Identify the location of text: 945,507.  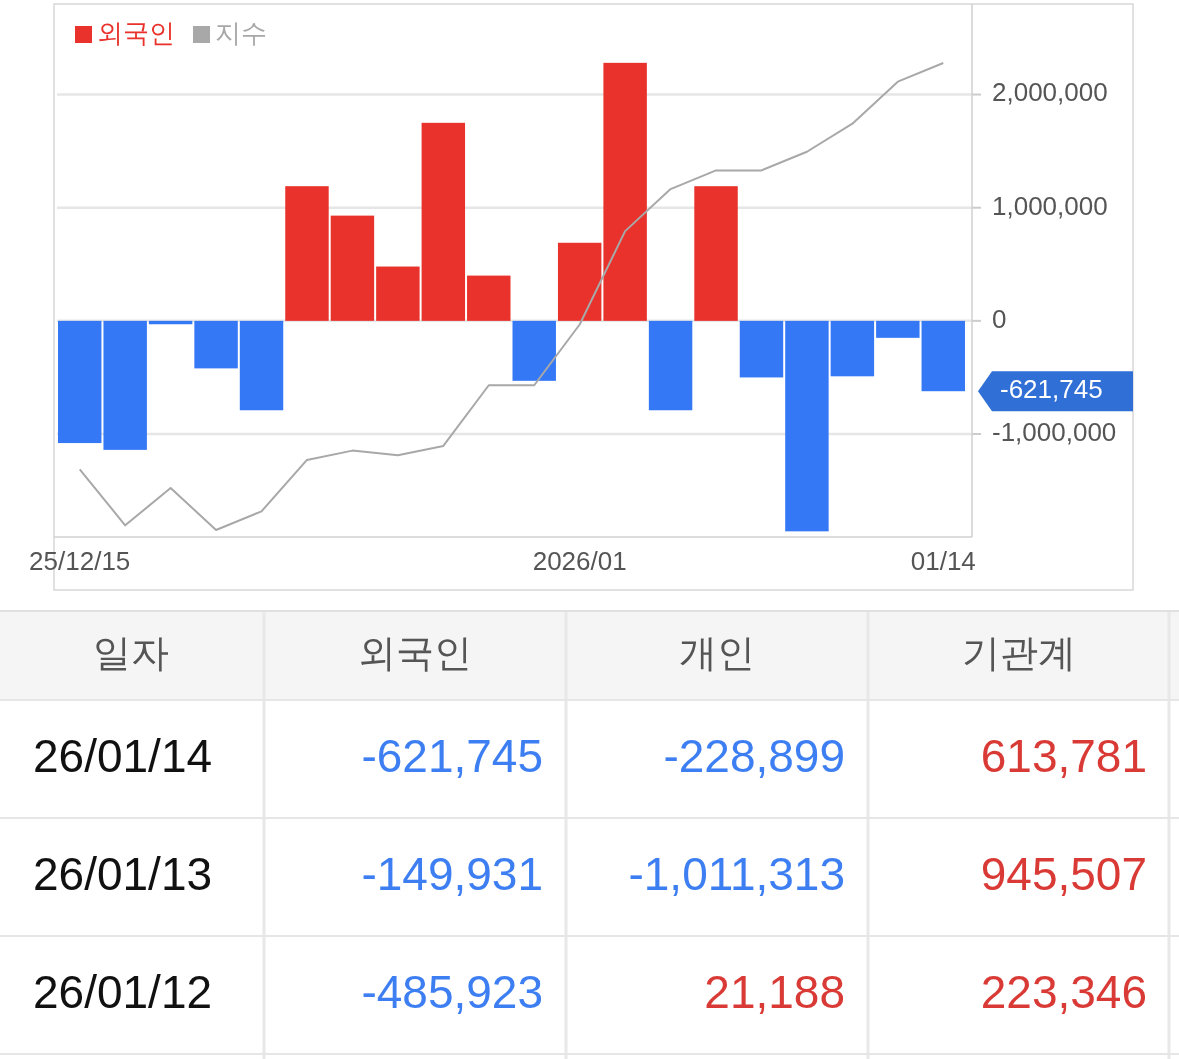
(1063, 874).